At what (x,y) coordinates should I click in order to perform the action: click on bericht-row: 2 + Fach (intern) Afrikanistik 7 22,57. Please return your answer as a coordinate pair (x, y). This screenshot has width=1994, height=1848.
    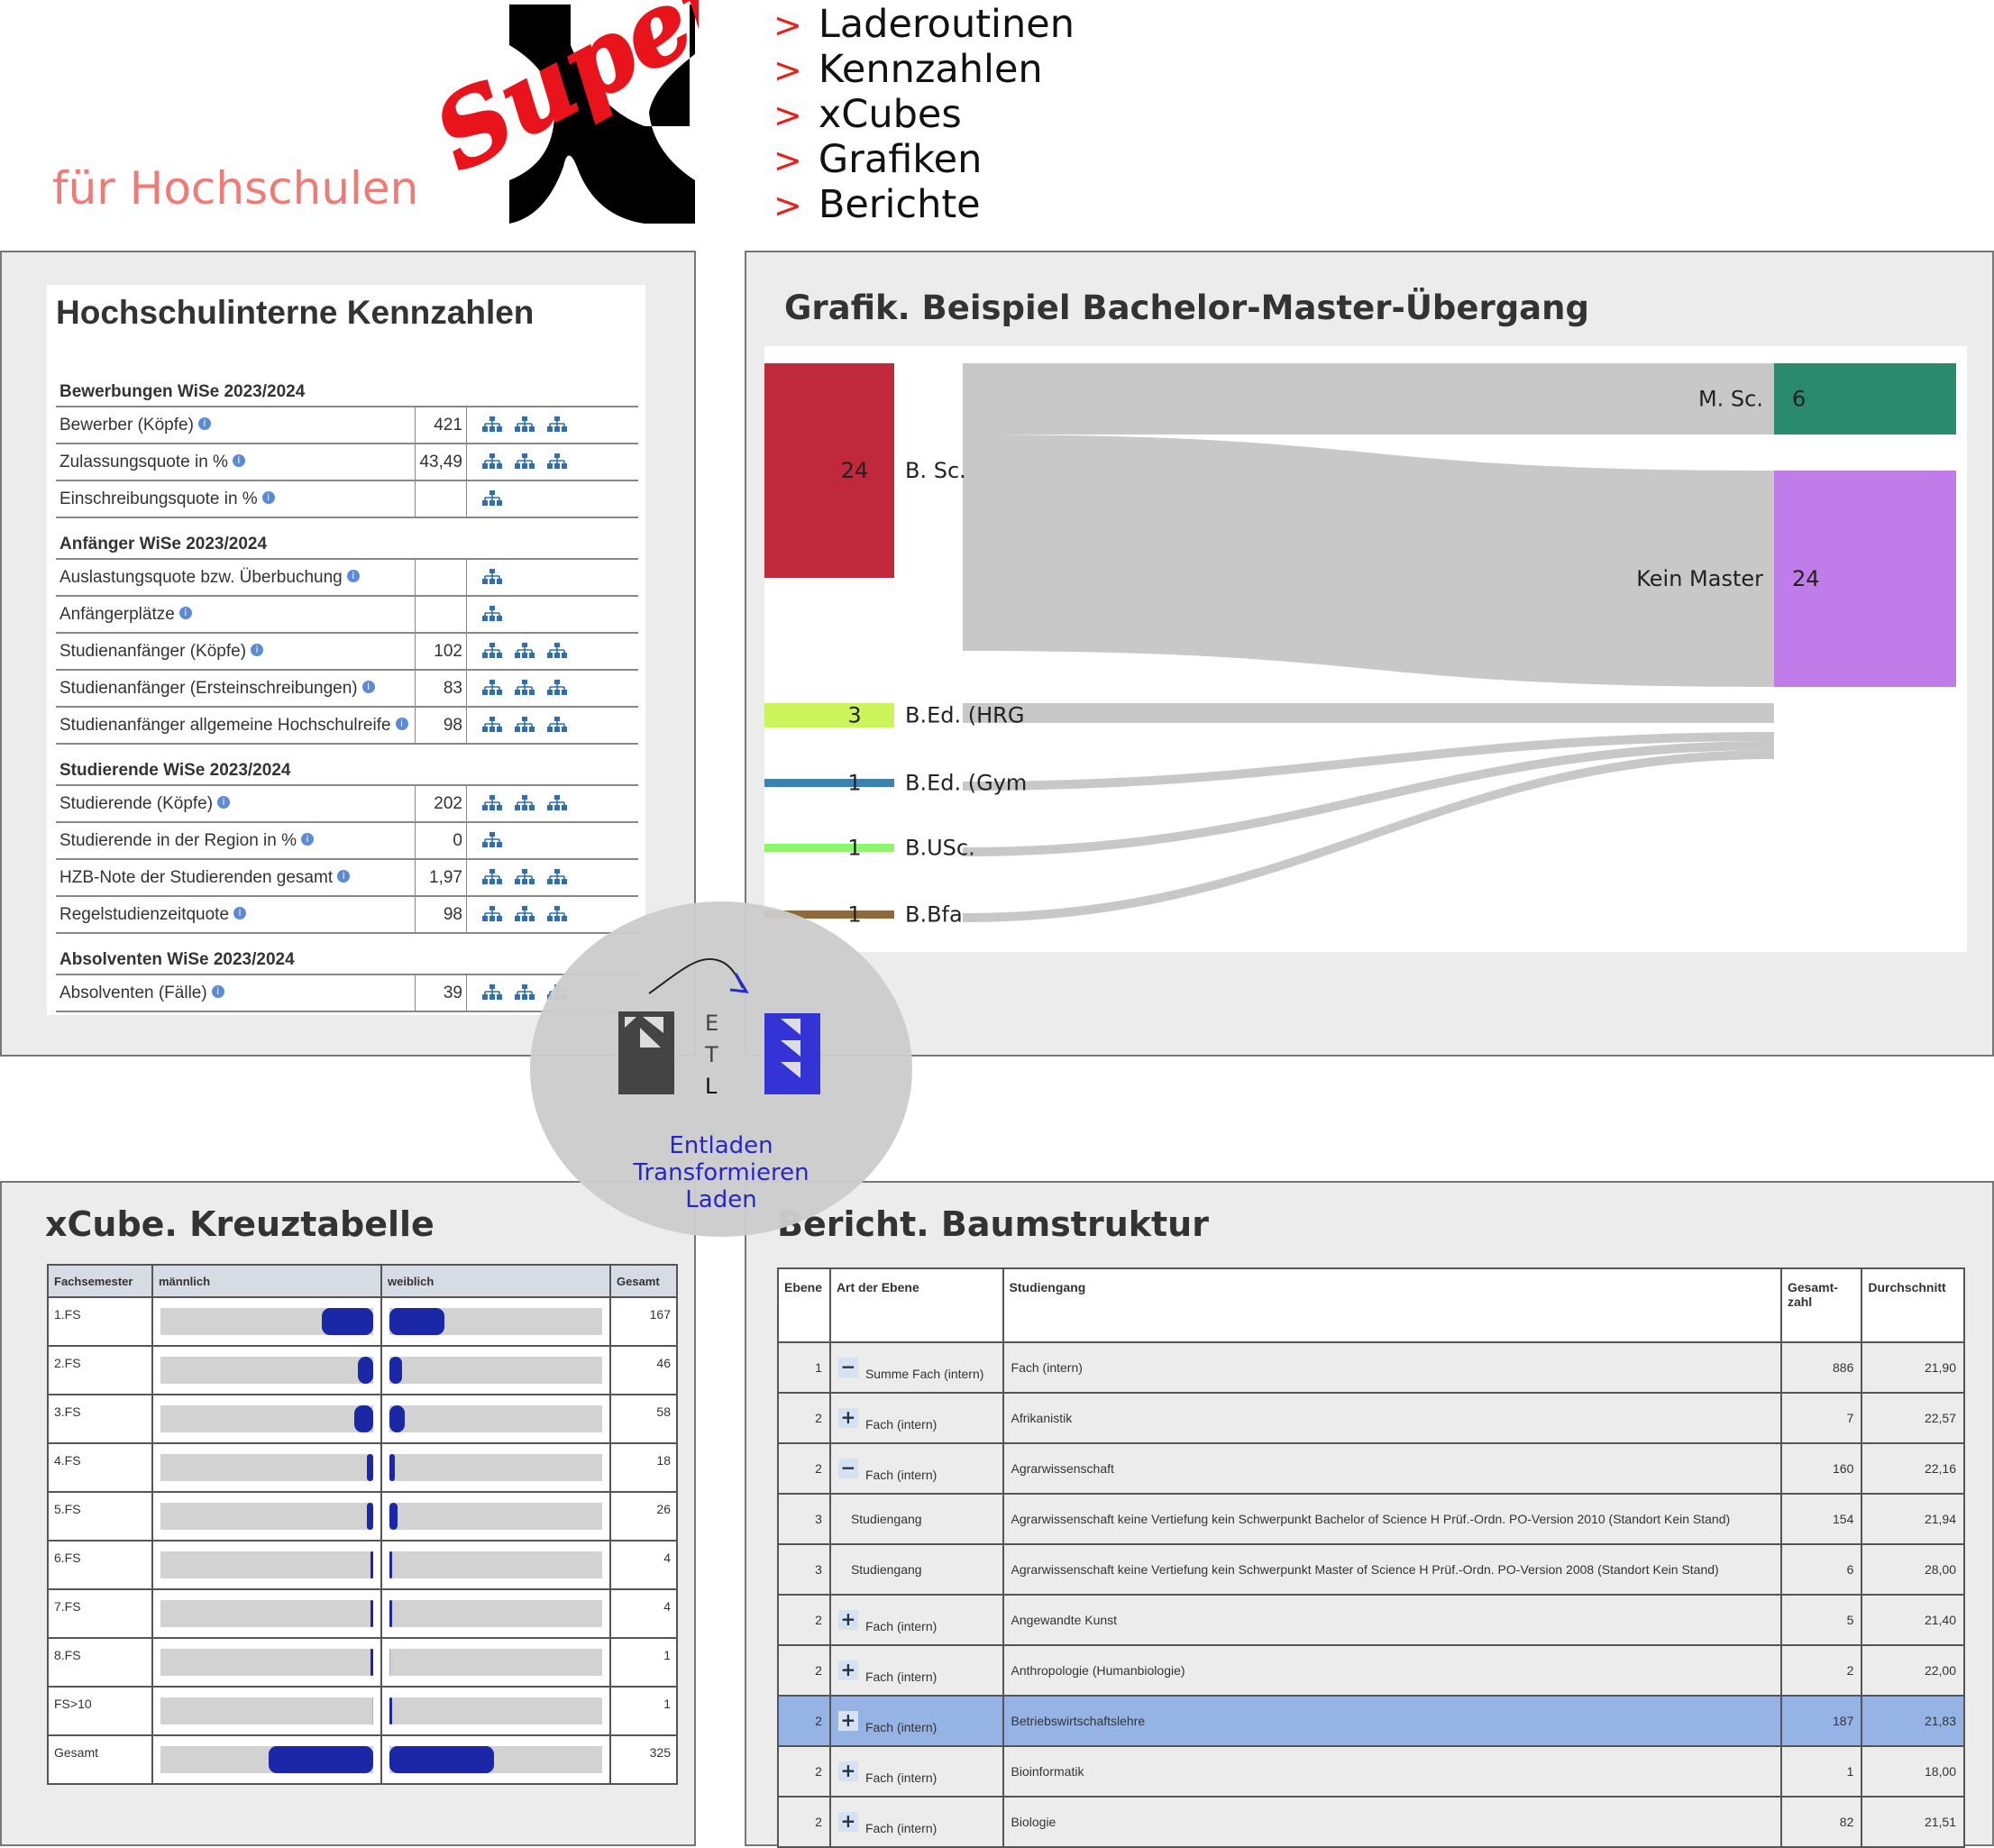
    Looking at the image, I should click on (1371, 1418).